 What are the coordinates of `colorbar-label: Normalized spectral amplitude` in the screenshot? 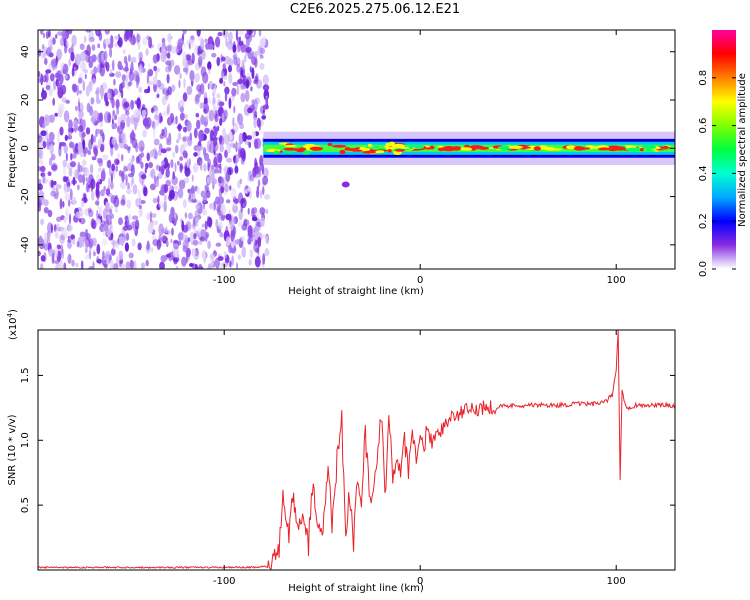 It's located at (742, 150).